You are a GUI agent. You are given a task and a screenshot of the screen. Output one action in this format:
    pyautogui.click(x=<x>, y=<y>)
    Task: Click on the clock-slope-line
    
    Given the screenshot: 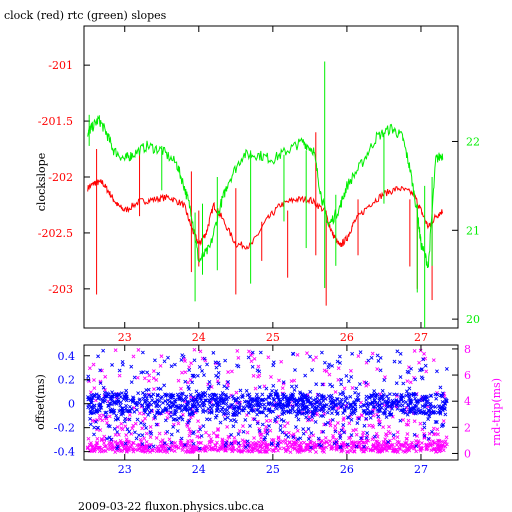 What is the action you would take?
    pyautogui.click(x=265, y=214)
    